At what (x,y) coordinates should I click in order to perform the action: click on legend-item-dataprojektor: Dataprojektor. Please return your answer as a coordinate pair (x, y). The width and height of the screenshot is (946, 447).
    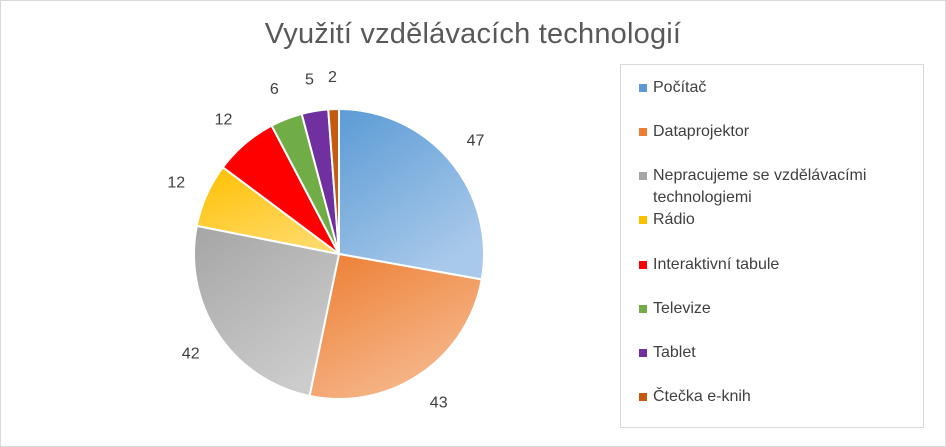
    Looking at the image, I should click on (779, 132).